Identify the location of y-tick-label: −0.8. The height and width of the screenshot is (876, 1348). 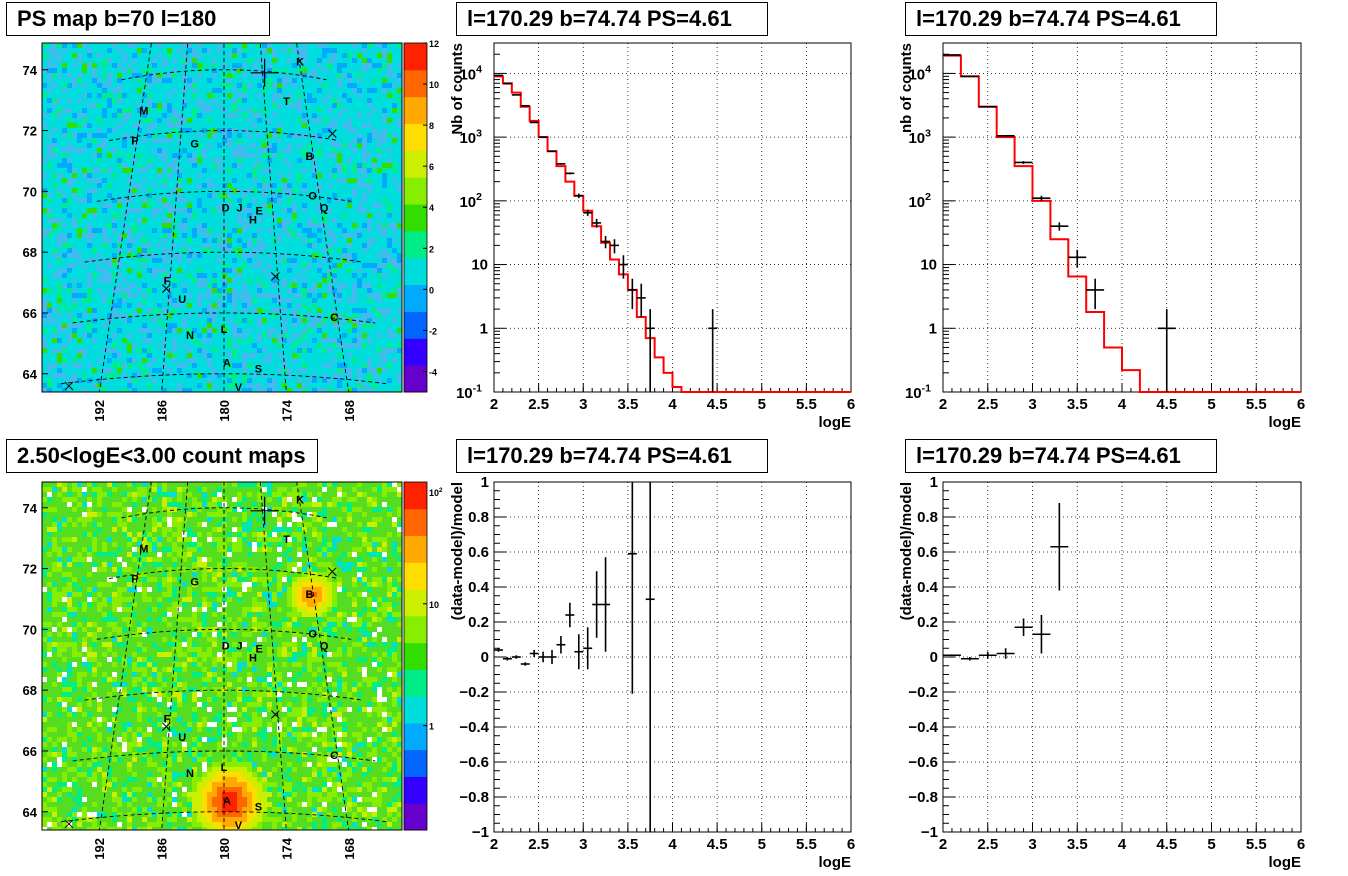
(923, 797).